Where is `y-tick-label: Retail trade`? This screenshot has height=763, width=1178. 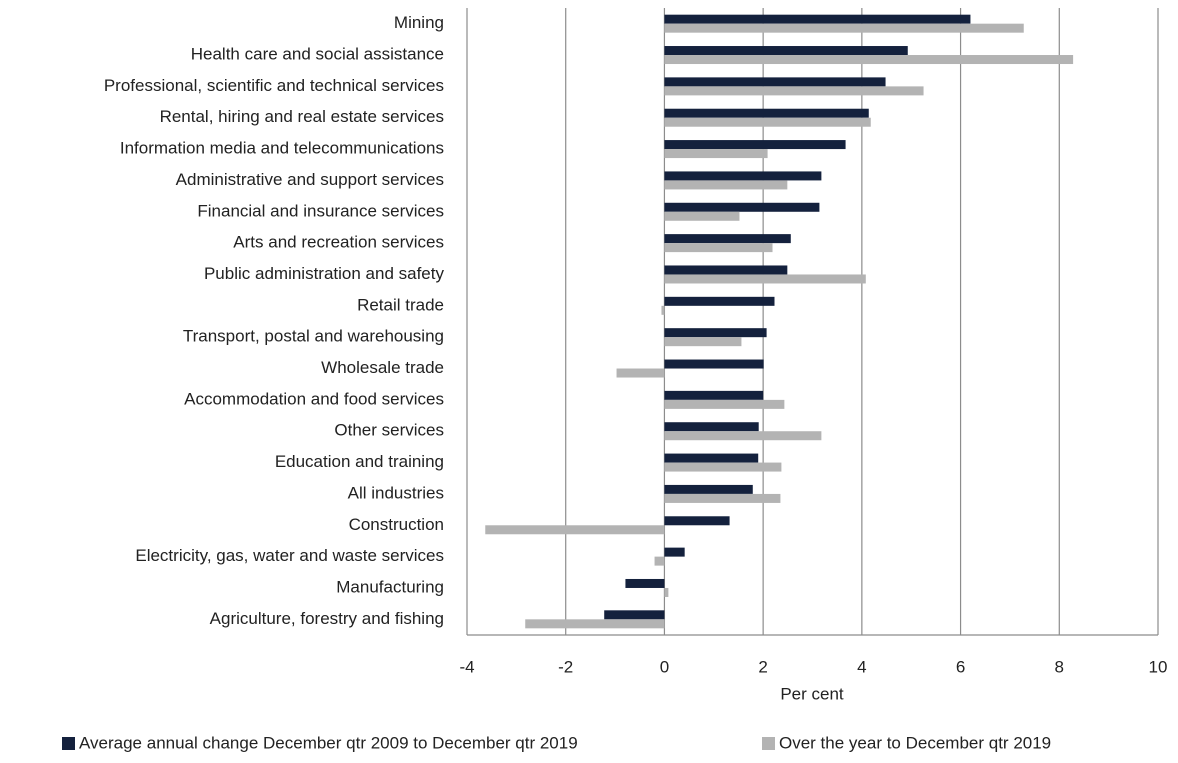
y-tick-label: Retail trade is located at coordinates (400, 304).